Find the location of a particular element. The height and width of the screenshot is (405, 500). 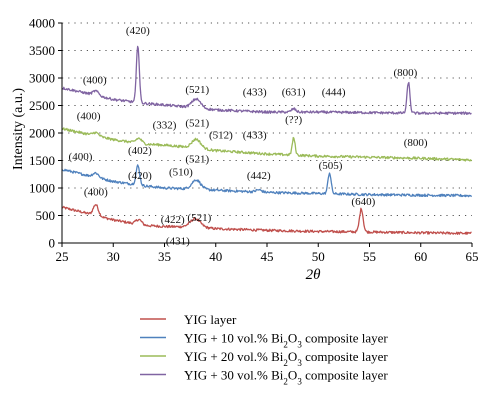

y-tick-label: 500 is located at coordinates (46, 215).